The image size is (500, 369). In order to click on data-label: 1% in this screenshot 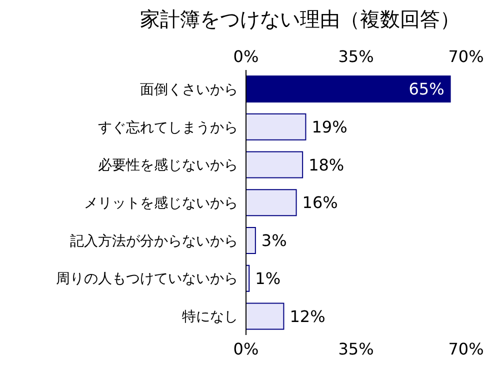, I will do `click(268, 278)`.